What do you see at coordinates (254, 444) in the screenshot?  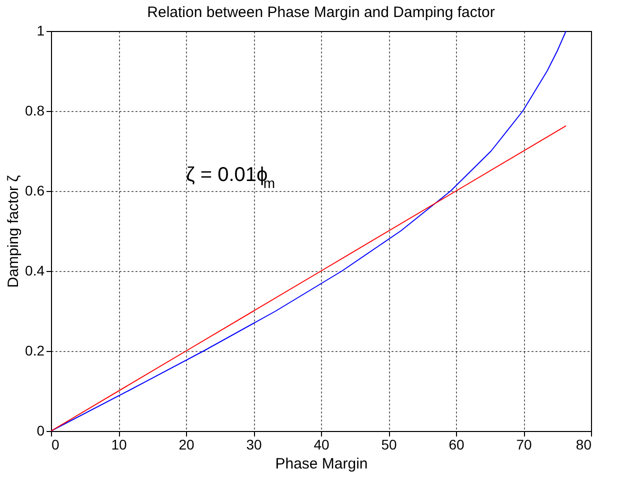 I see `x-tick-label: 30` at bounding box center [254, 444].